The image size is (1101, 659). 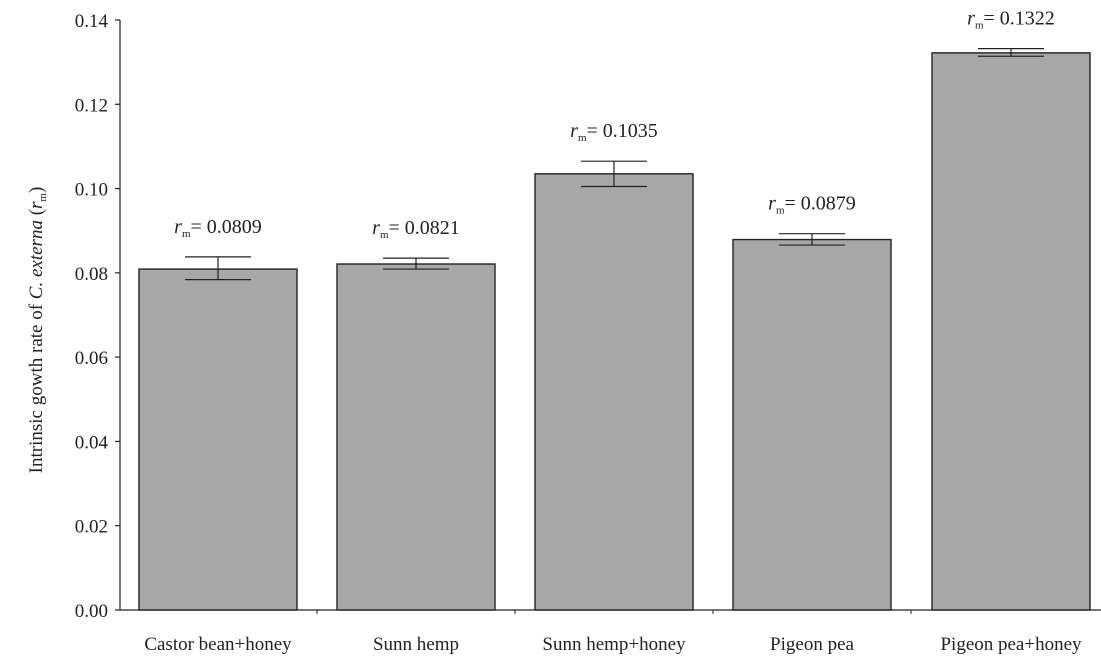 What do you see at coordinates (812, 644) in the screenshot?
I see `x-category-label: Pigeon pea` at bounding box center [812, 644].